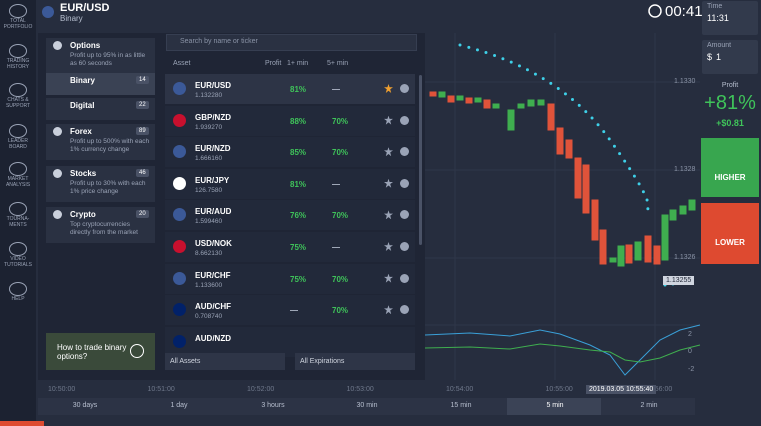 The height and width of the screenshot is (426, 761). Describe the element at coordinates (83, 173) in the screenshot. I see `category-name: Stocks` at that location.